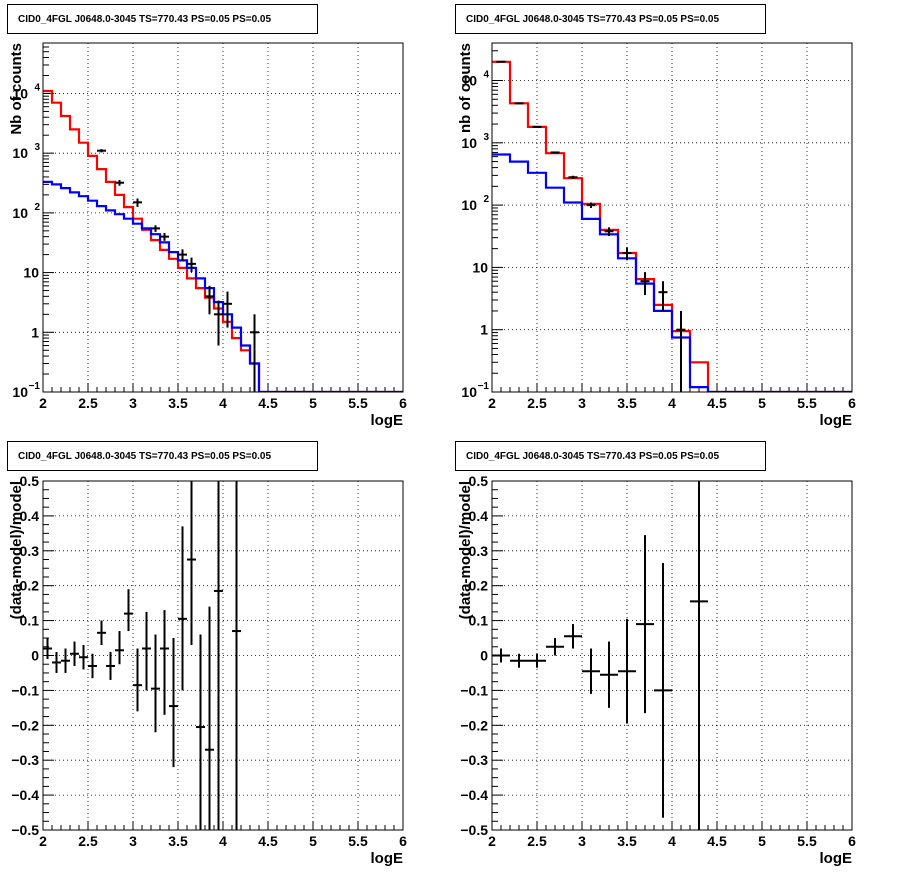  I want to click on y-tick-label: −0.3, so click(25, 760).